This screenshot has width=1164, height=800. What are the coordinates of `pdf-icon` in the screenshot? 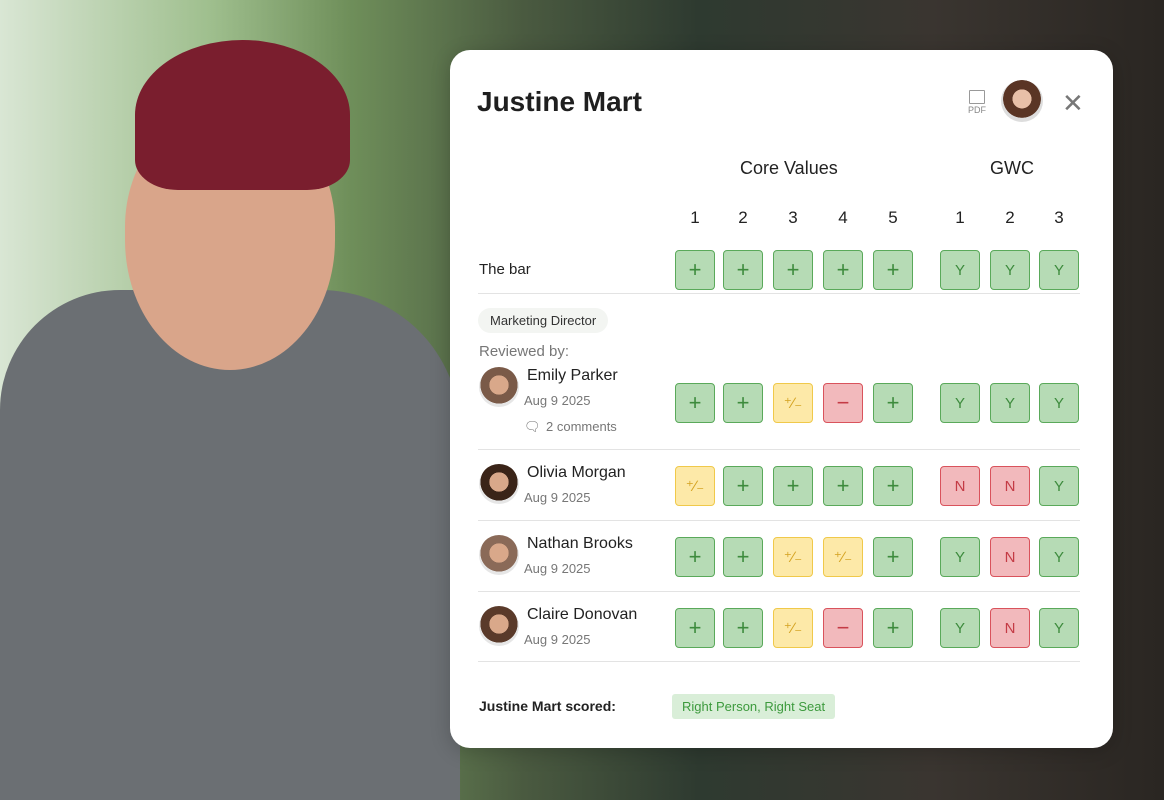 It's located at (977, 97).